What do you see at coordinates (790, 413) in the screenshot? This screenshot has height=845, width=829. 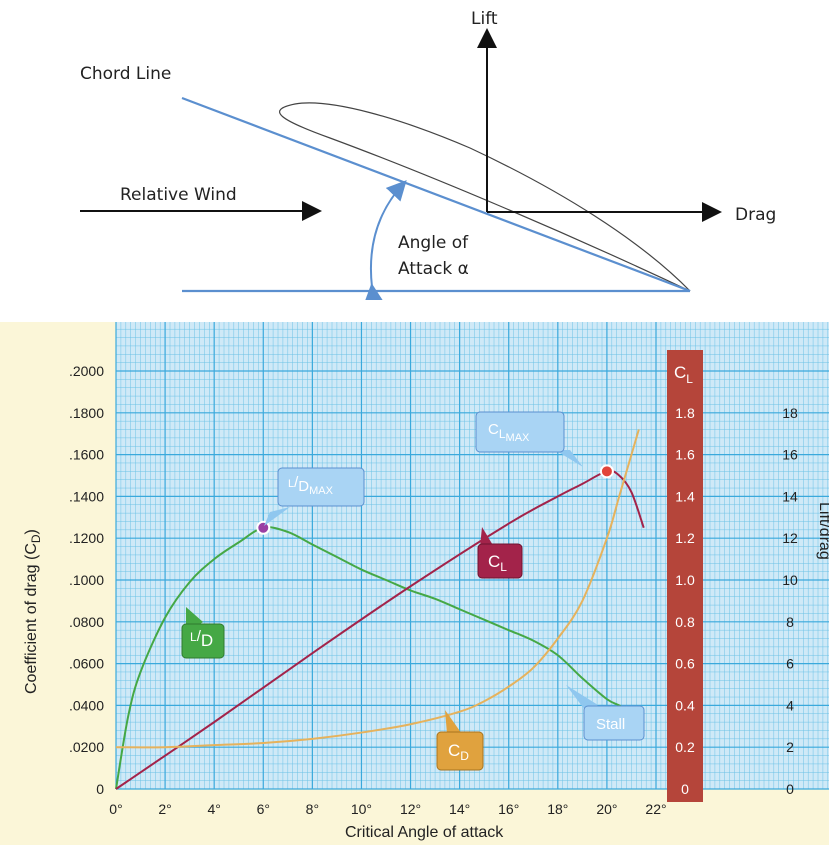 I see `ld-tick-label: 18` at bounding box center [790, 413].